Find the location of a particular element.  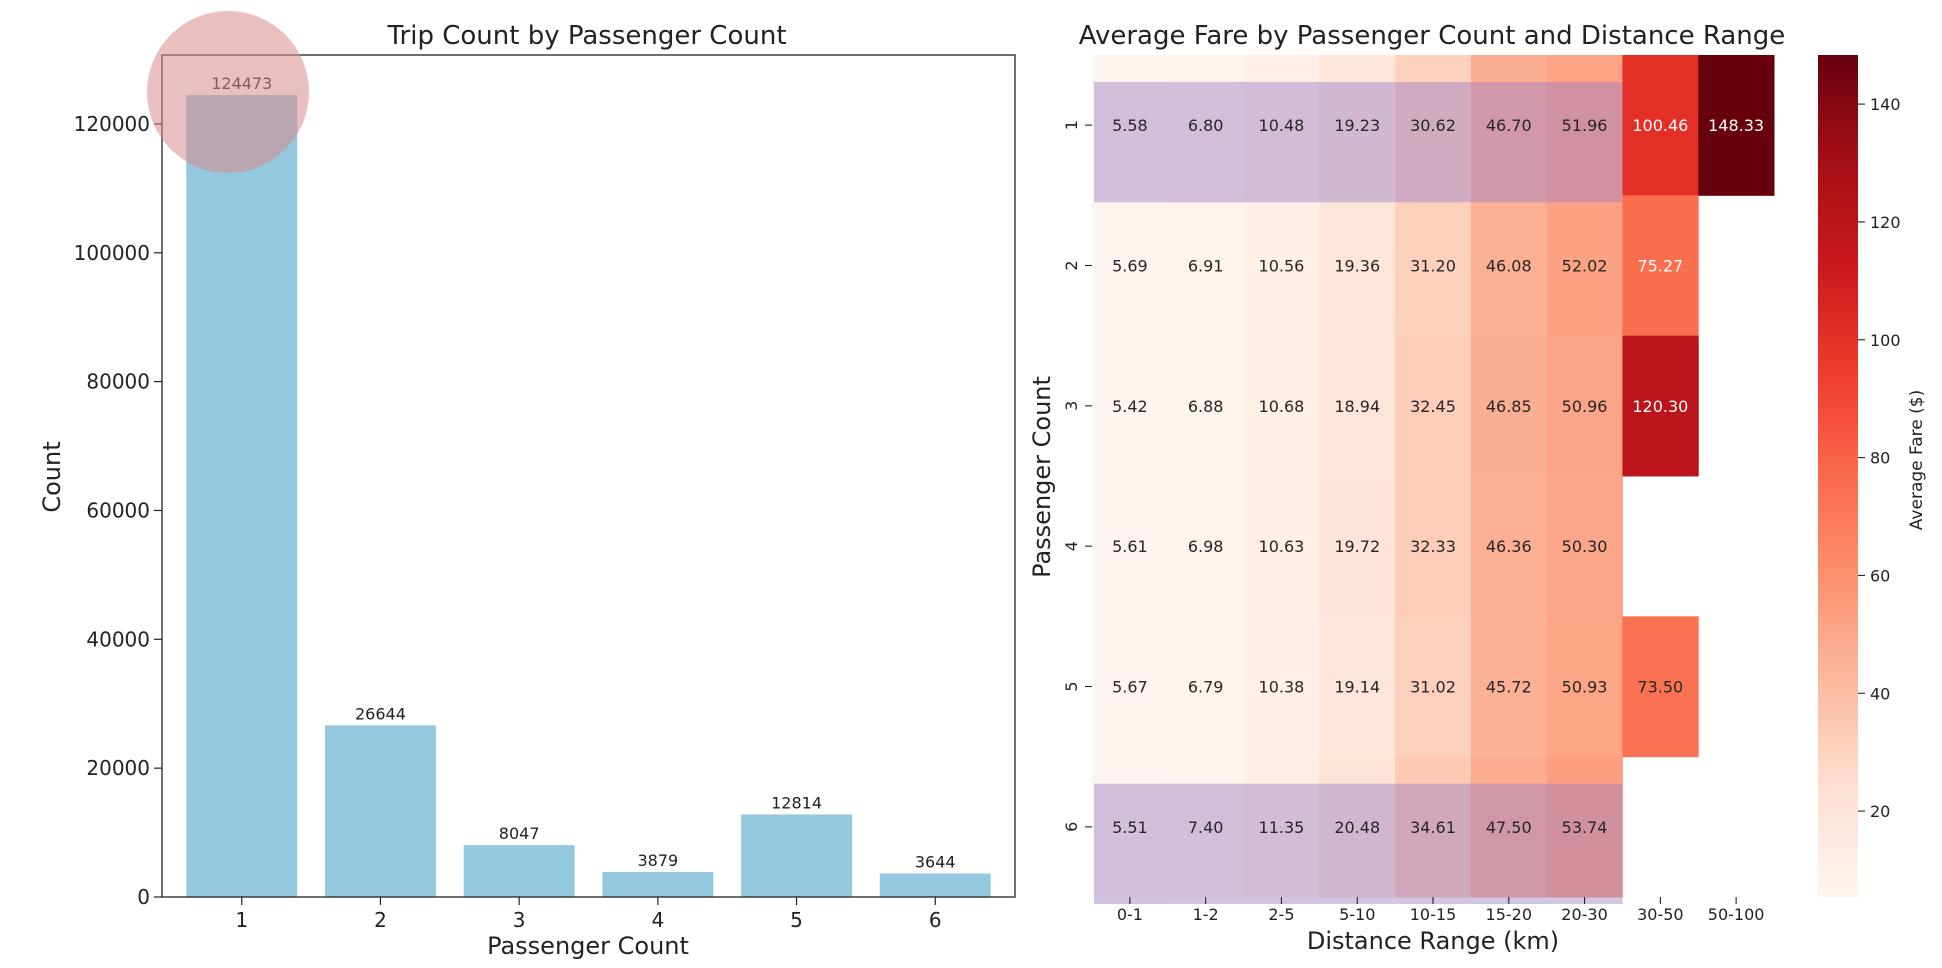

colorbar-tick-label: 40 is located at coordinates (1880, 693).